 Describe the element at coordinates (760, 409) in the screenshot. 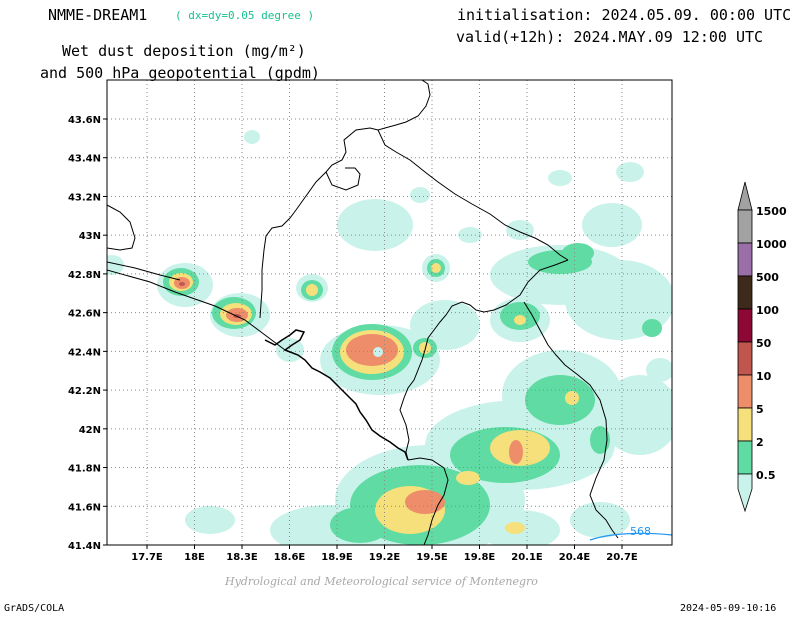

I see `colorbar-label: 5` at that location.